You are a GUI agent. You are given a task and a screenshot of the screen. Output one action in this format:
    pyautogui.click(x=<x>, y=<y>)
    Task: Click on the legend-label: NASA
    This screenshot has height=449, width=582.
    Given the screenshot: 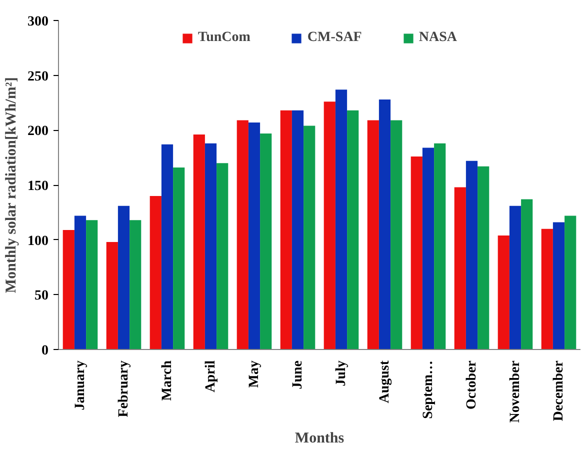 What is the action you would take?
    pyautogui.click(x=437, y=38)
    